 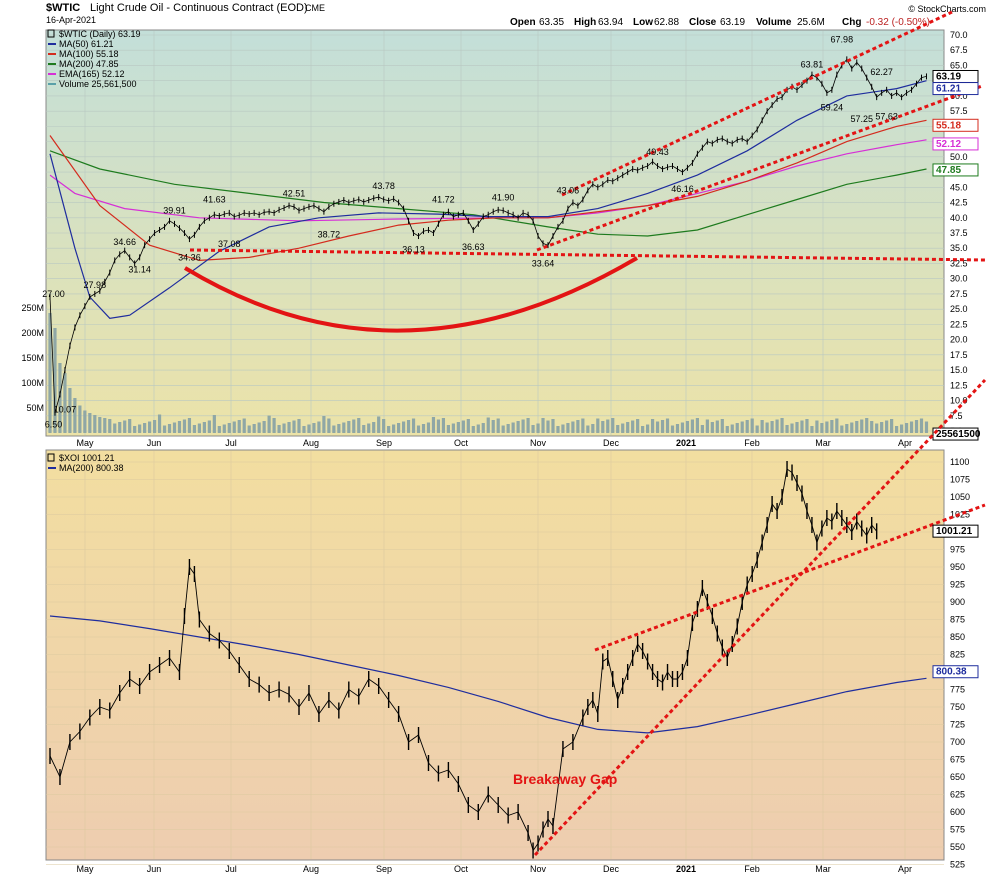 What do you see at coordinates (959, 385) in the screenshot?
I see `y-tick-label: 12.5` at bounding box center [959, 385].